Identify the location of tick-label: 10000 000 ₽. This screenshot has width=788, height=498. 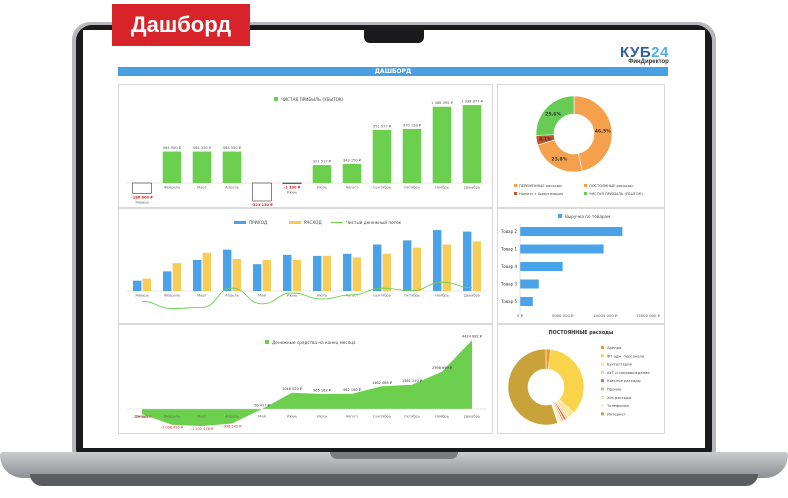
(605, 315).